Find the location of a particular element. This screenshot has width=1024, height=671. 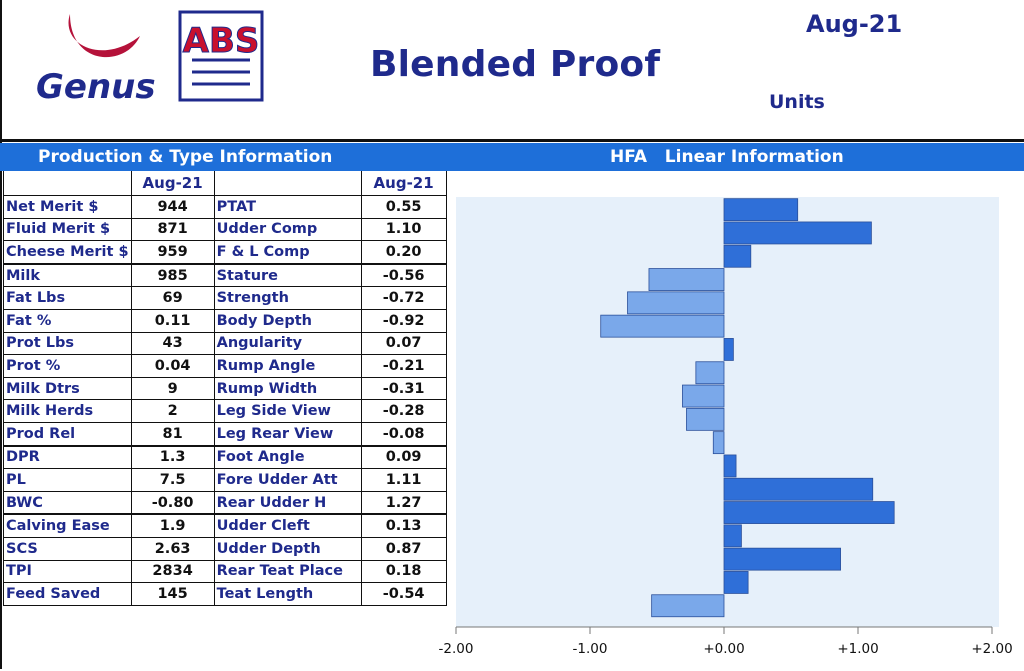

bar-rump-angle is located at coordinates (710, 373).